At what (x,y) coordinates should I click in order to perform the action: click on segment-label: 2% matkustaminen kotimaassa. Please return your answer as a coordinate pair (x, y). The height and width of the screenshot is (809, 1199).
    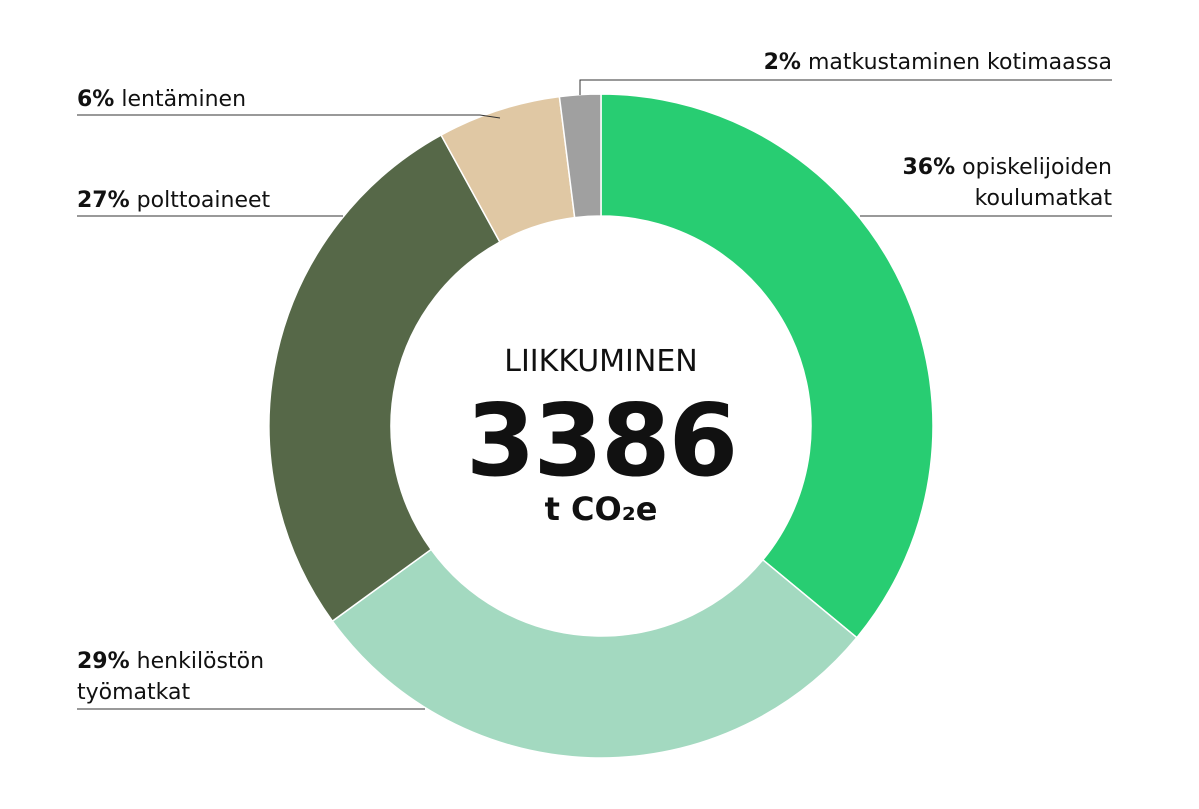
    Looking at the image, I should click on (906, 62).